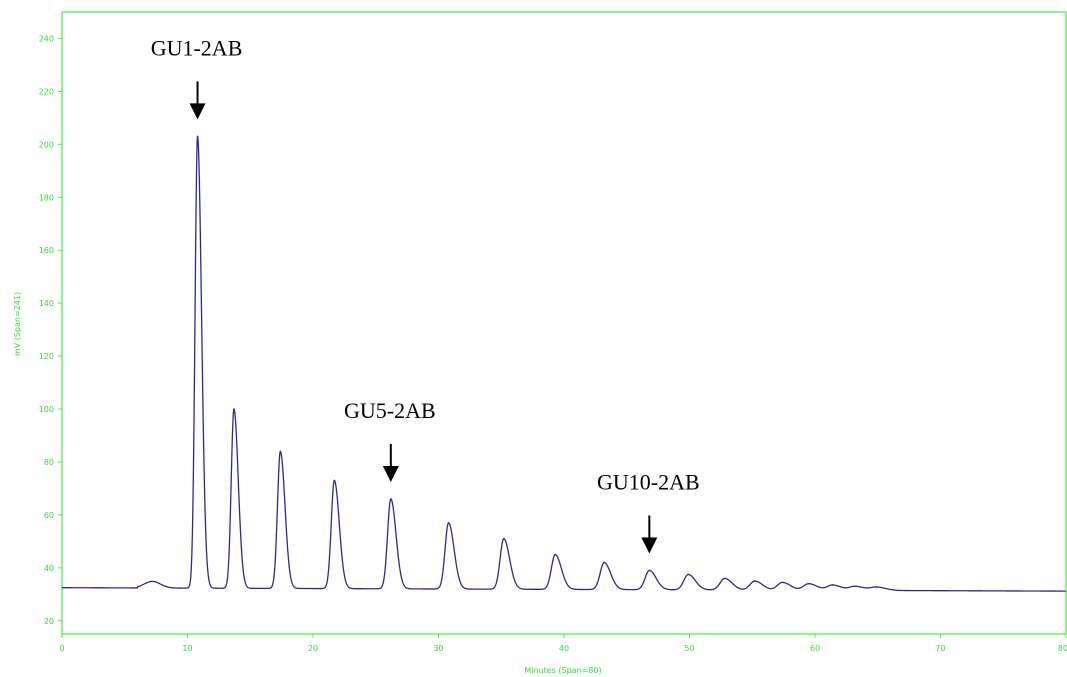 Image resolution: width=1067 pixels, height=677 pixels. What do you see at coordinates (17, 324) in the screenshot?
I see `y-axis-label: mV (Span=241)` at bounding box center [17, 324].